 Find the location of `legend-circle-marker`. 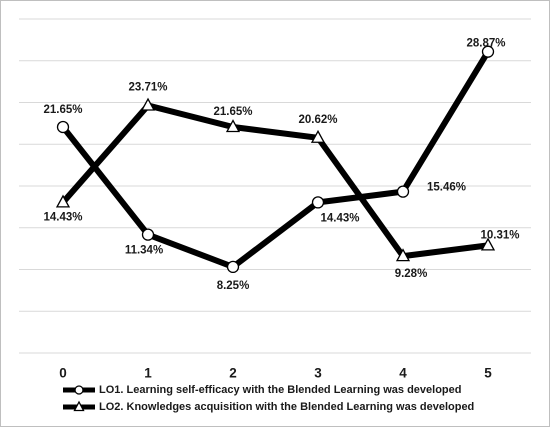

legend-circle-marker is located at coordinates (79, 390).